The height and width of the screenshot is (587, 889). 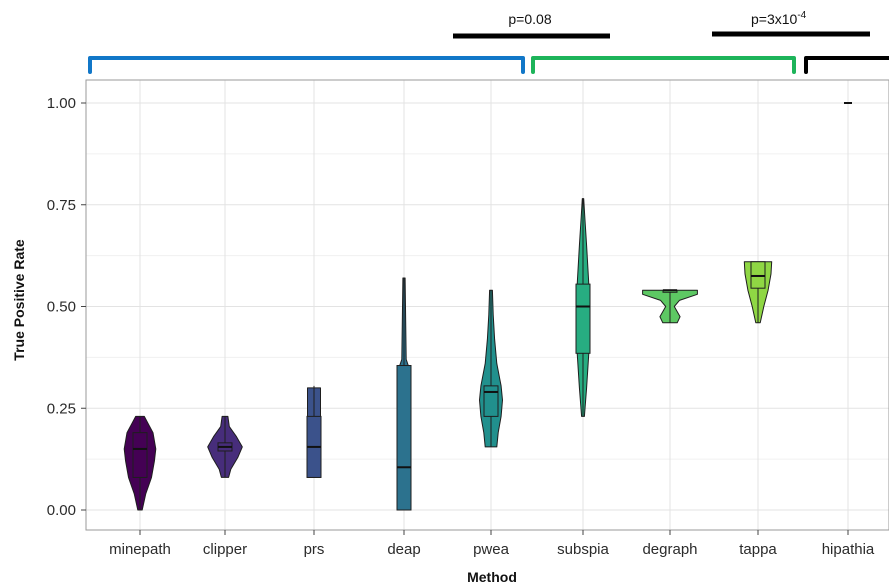 I want to click on pvalue-annotations: p=0.08 p=3x10-4, so click(x=661, y=24).